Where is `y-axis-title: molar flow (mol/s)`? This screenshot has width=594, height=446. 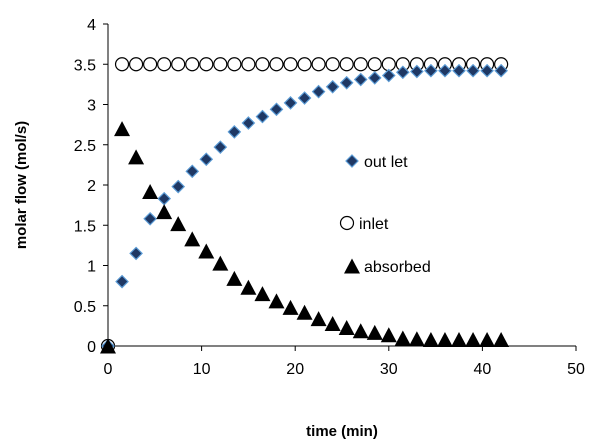
y-axis-title: molar flow (mol/s) is located at coordinates (21, 185).